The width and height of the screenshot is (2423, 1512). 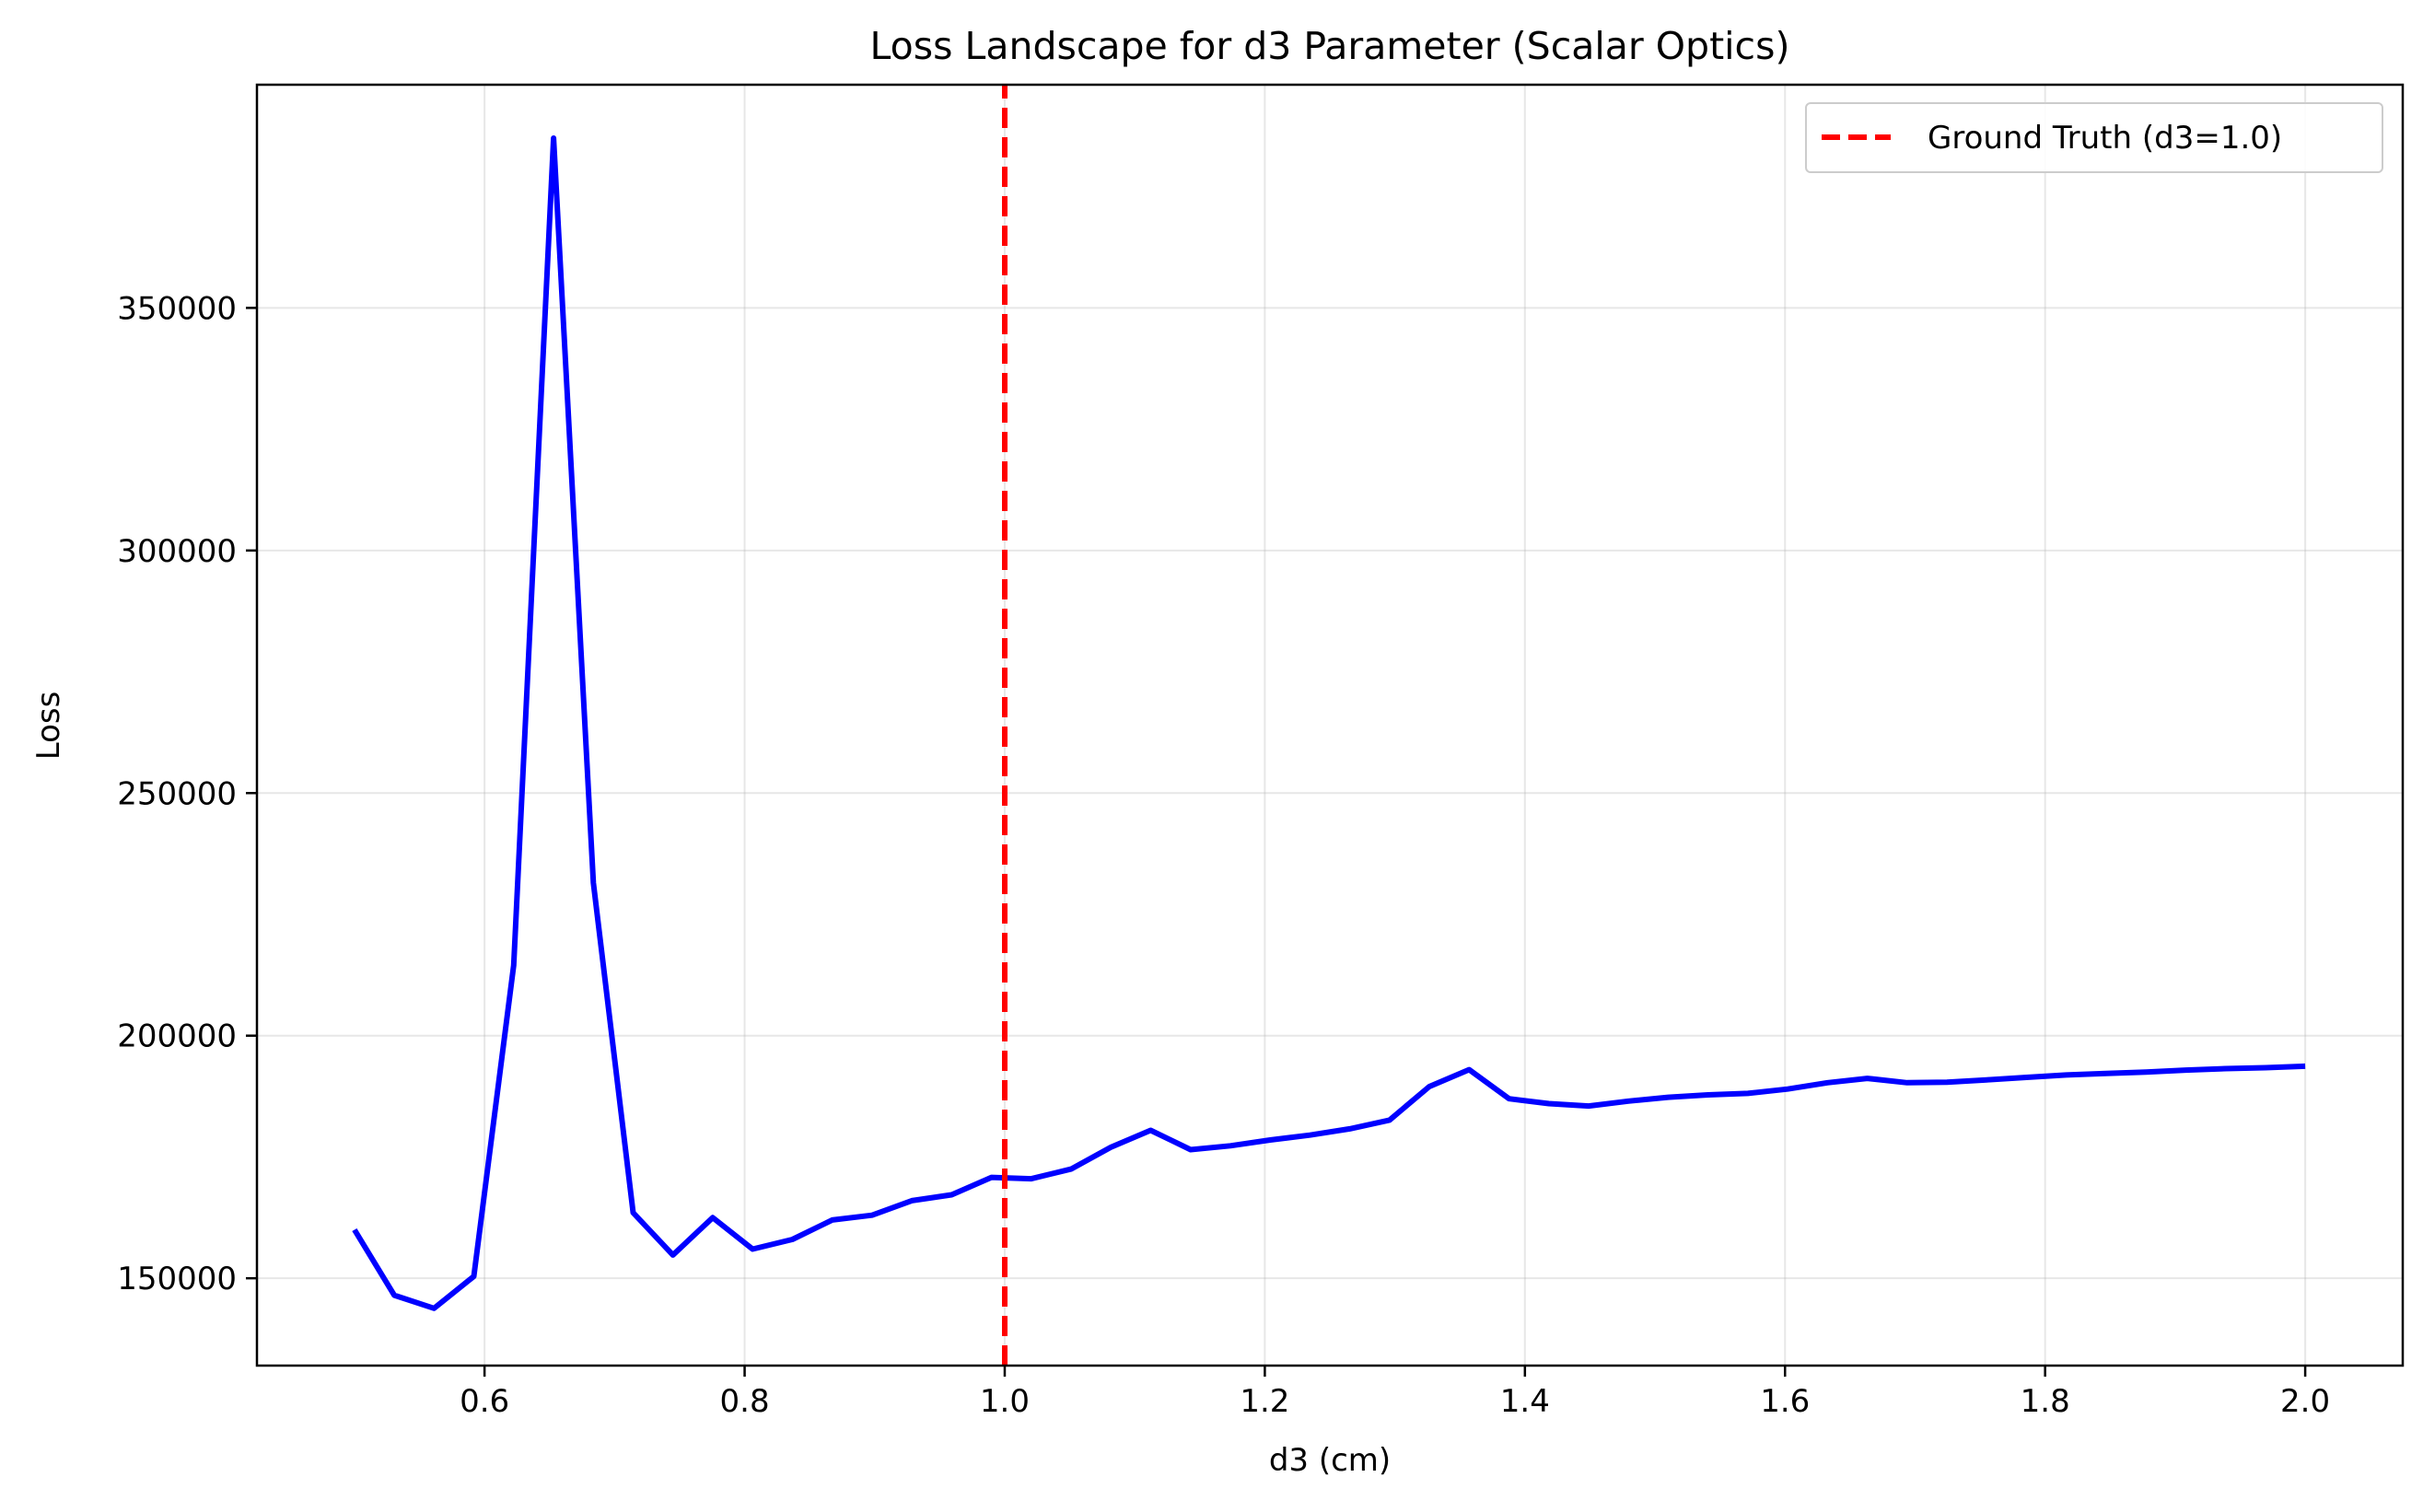 I want to click on x-tick-label: 1.0, so click(x=1005, y=1401).